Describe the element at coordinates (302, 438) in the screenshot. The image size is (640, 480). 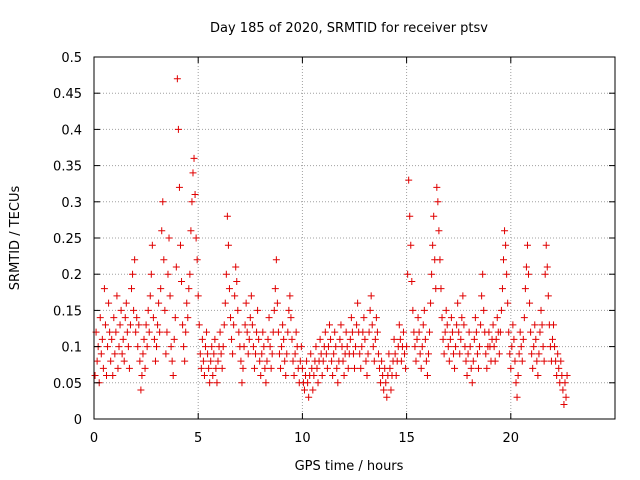
I see `x-tick-label: 10` at that location.